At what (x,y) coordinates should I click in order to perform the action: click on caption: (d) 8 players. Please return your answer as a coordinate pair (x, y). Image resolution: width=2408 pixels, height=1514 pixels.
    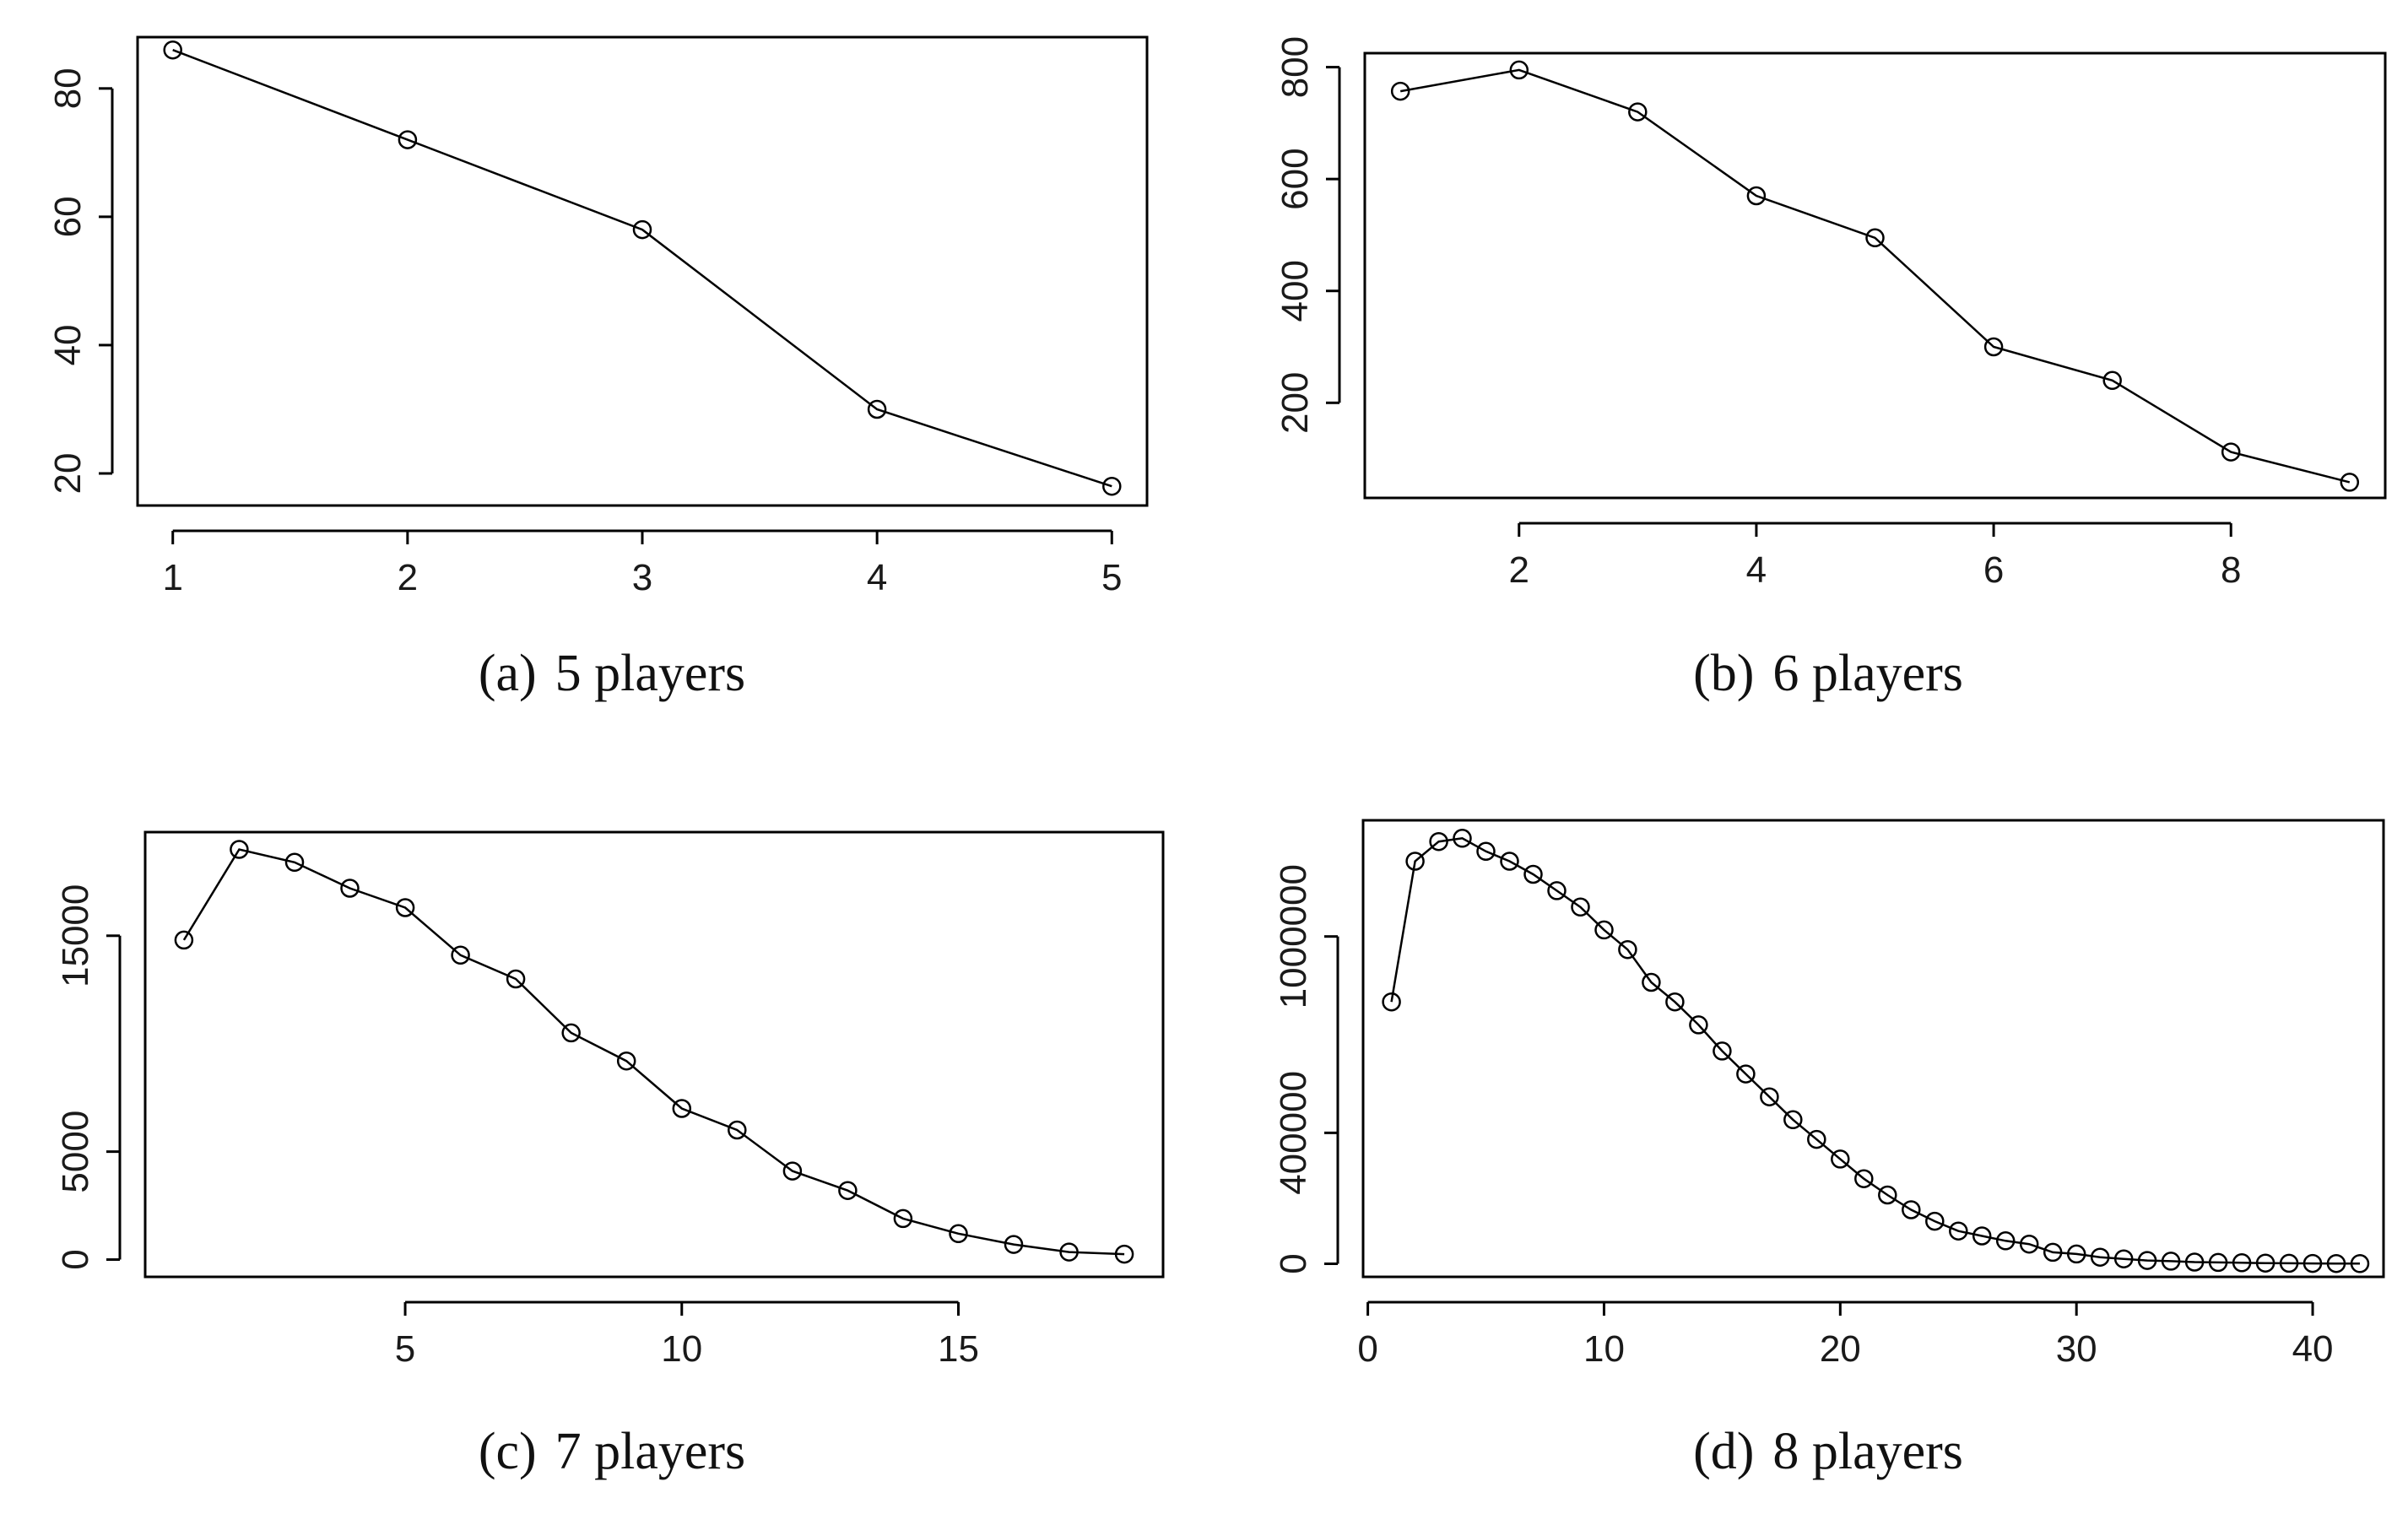
    Looking at the image, I should click on (1828, 1451).